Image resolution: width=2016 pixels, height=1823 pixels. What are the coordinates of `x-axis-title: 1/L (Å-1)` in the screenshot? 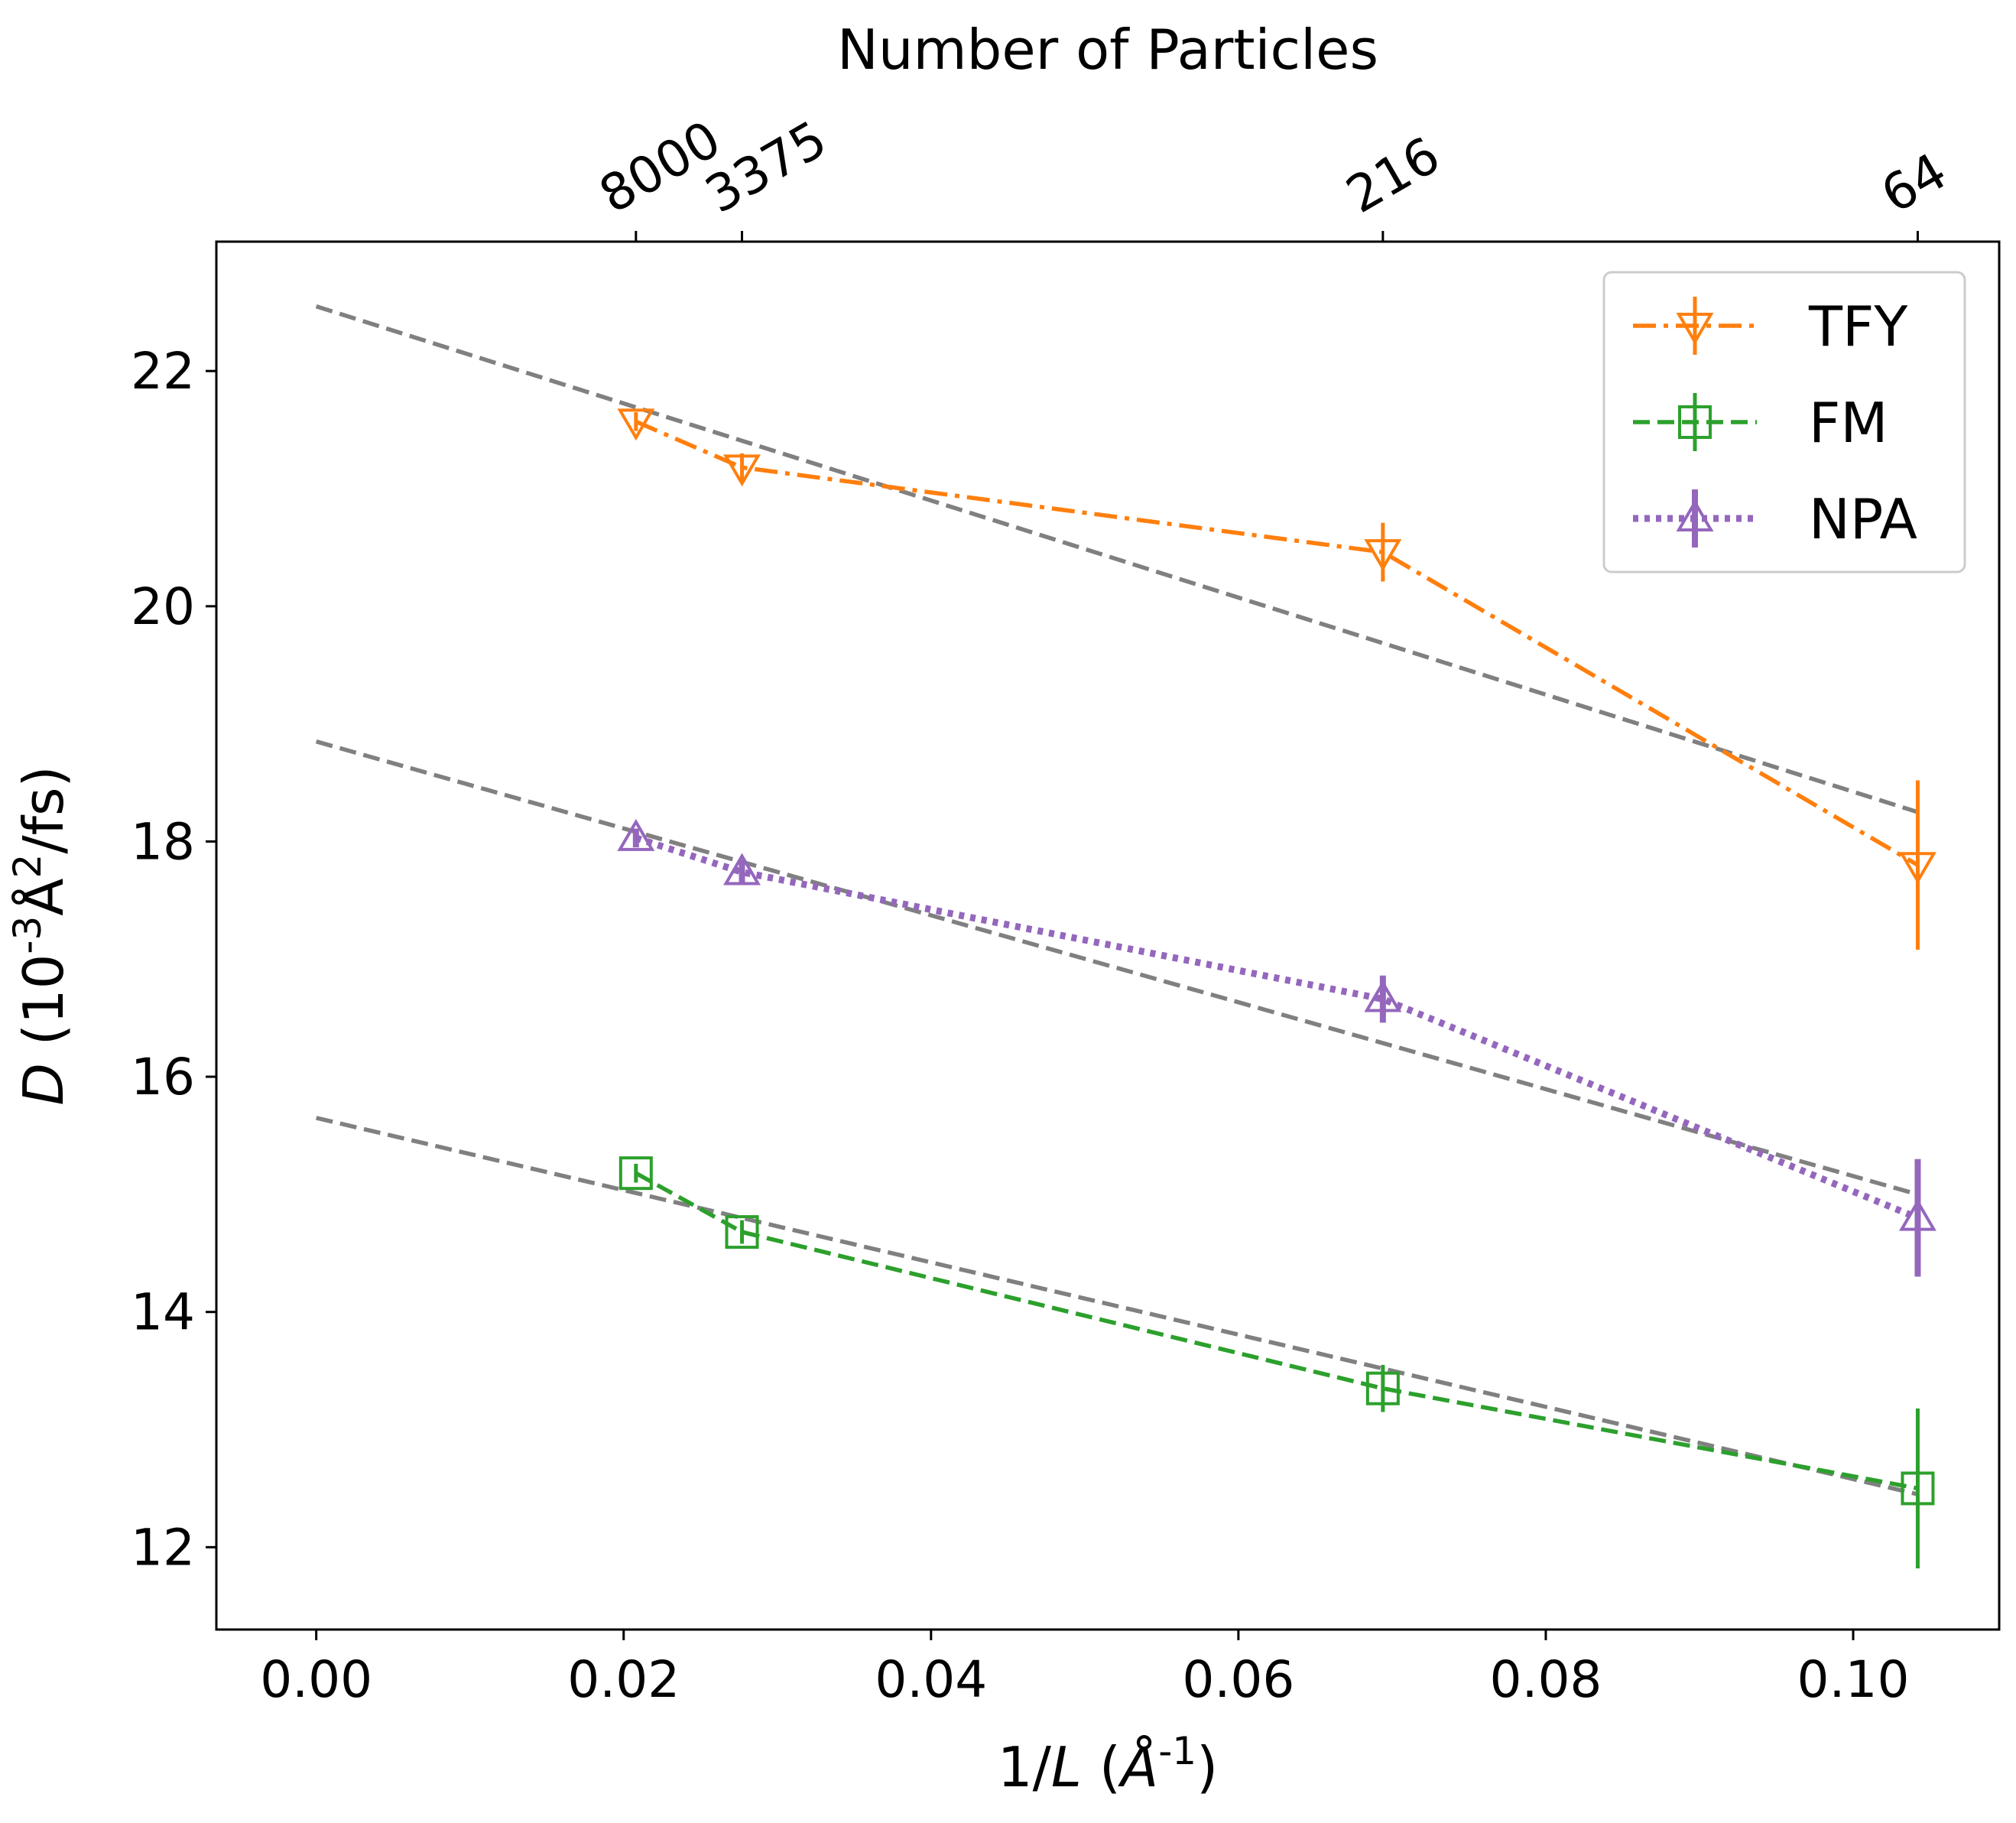 It's located at (1108, 1764).